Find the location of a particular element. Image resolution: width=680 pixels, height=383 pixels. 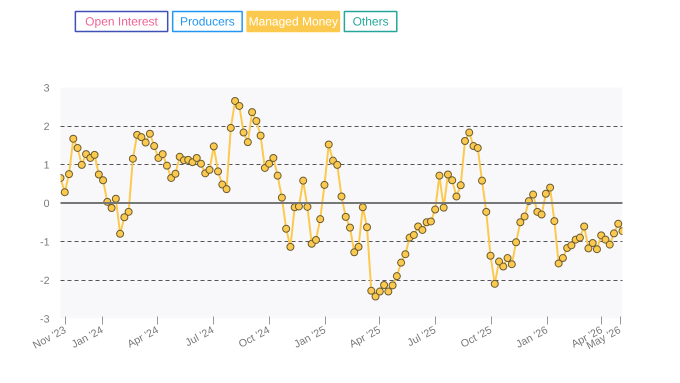

x-tick-label: Jul '25 is located at coordinates (421, 337).